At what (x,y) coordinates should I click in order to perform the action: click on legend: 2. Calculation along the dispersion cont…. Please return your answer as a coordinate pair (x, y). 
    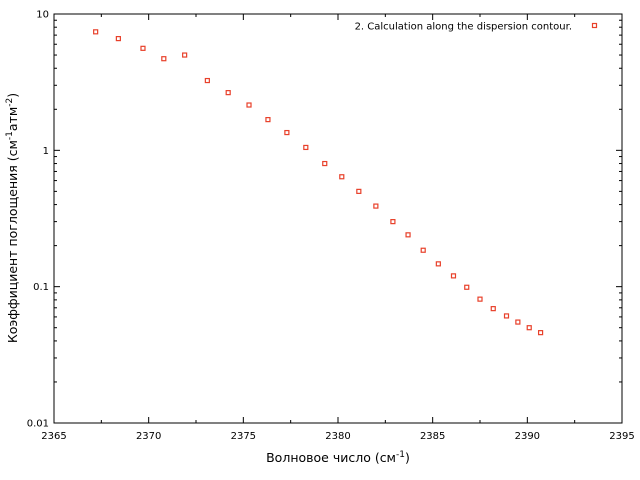
    Looking at the image, I should click on (476, 27).